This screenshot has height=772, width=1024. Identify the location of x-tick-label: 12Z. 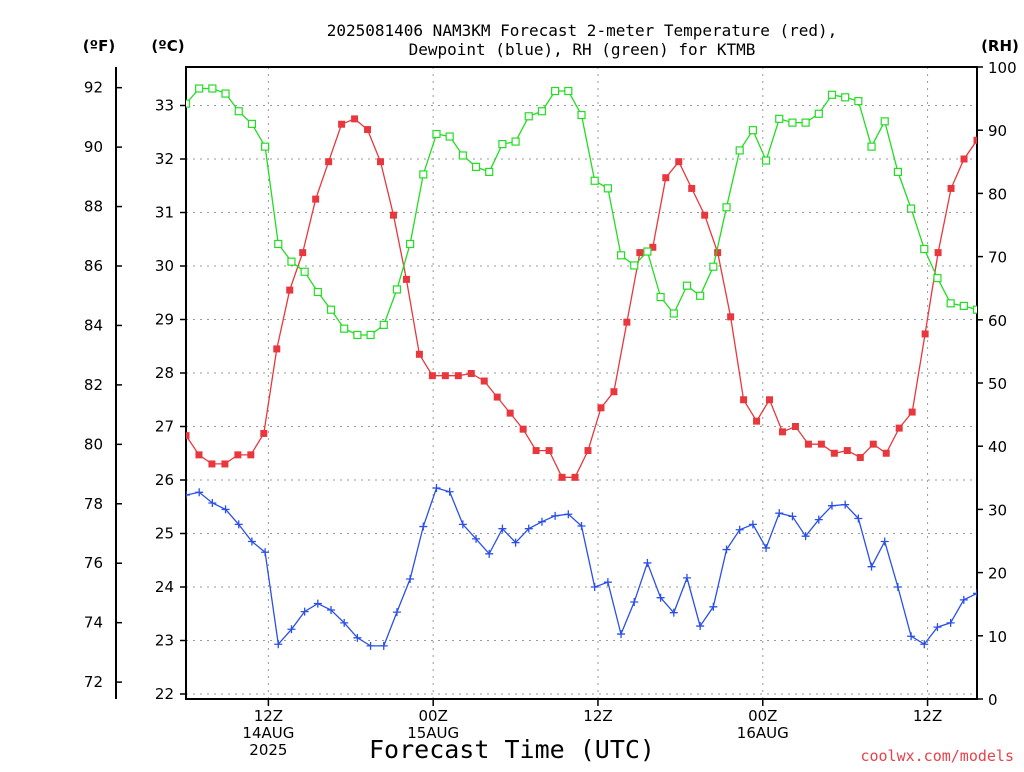
(927, 716).